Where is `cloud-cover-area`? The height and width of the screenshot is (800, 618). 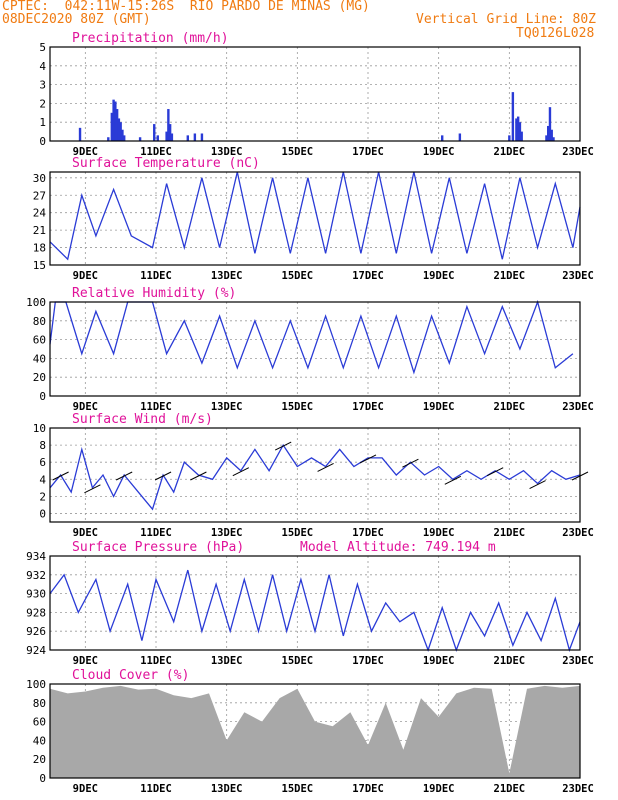 cloud-cover-area is located at coordinates (315, 731).